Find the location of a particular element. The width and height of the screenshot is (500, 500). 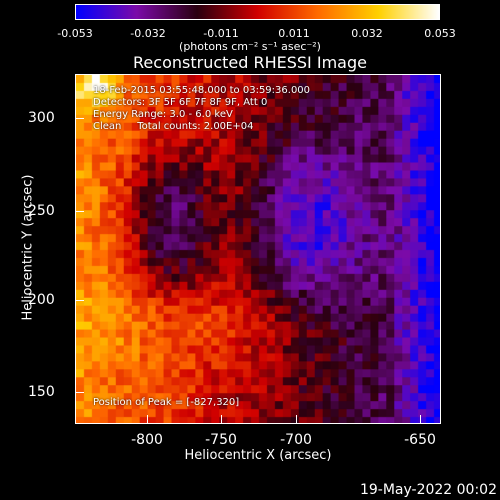

energy-range: Energy Range: 3.0 - 6.0 keV is located at coordinates (163, 114).